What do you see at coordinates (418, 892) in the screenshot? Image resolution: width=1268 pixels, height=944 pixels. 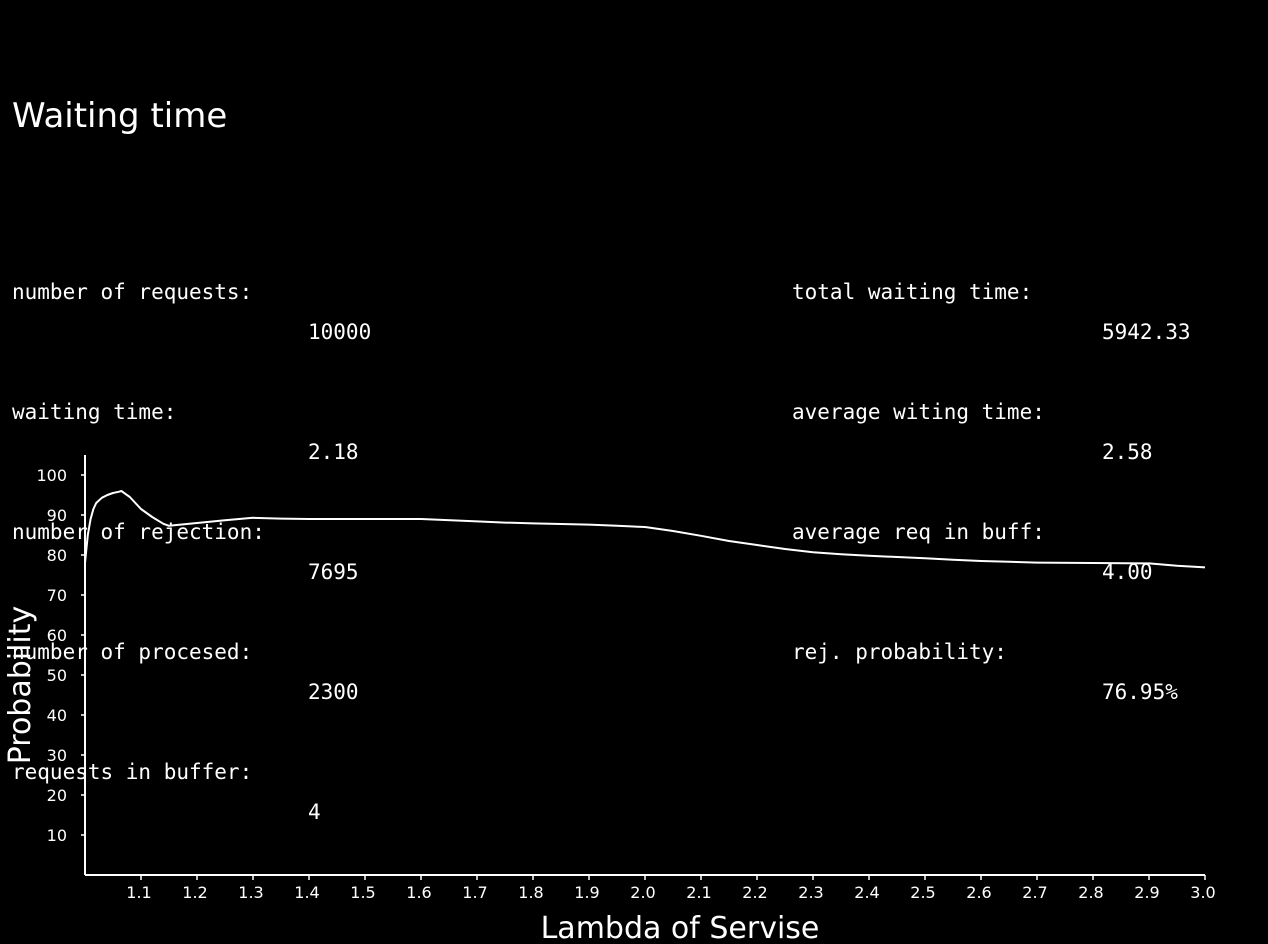 I see `x-tick-label: 1.6` at bounding box center [418, 892].